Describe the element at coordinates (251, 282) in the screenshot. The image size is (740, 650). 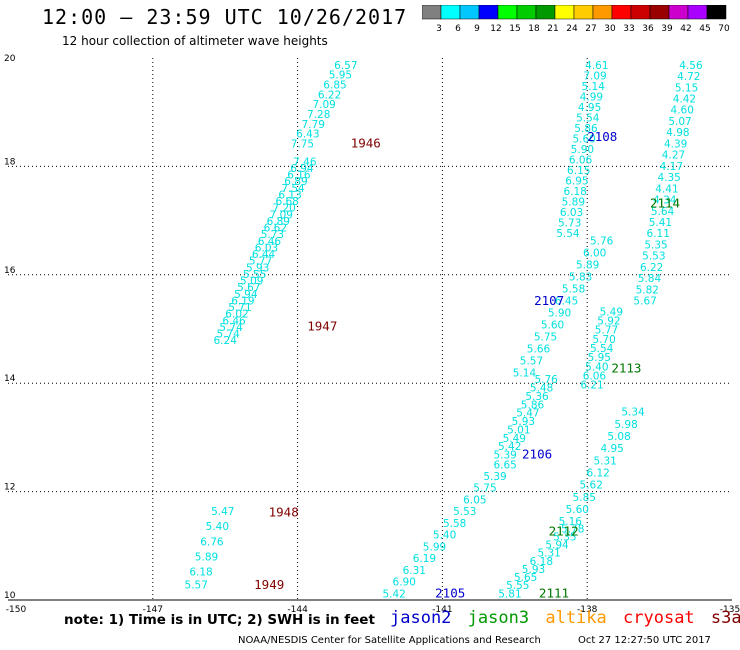
I see `wave-height-value: 5.09` at that location.